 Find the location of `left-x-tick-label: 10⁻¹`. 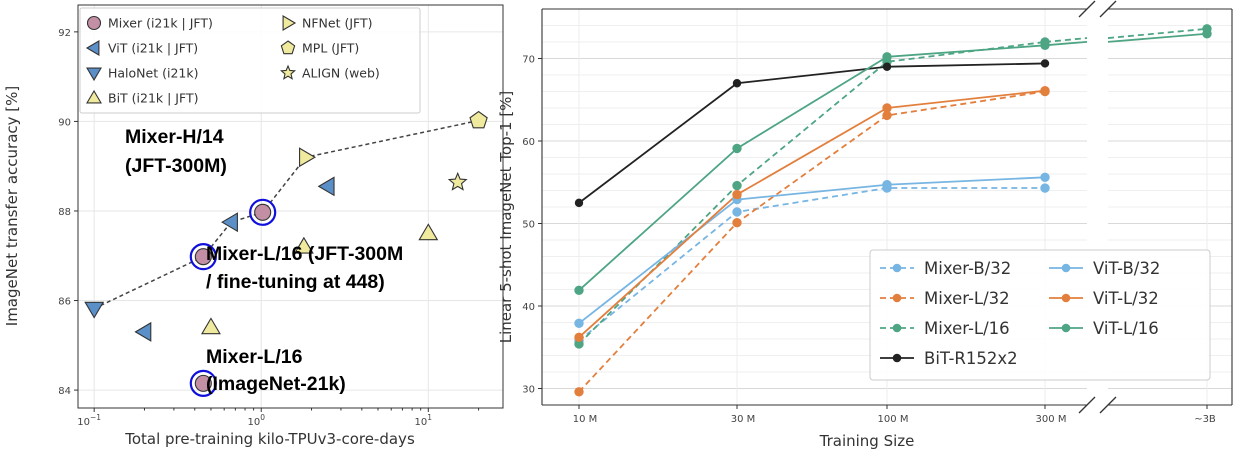

left-x-tick-label: 10⁻¹ is located at coordinates (89, 420).